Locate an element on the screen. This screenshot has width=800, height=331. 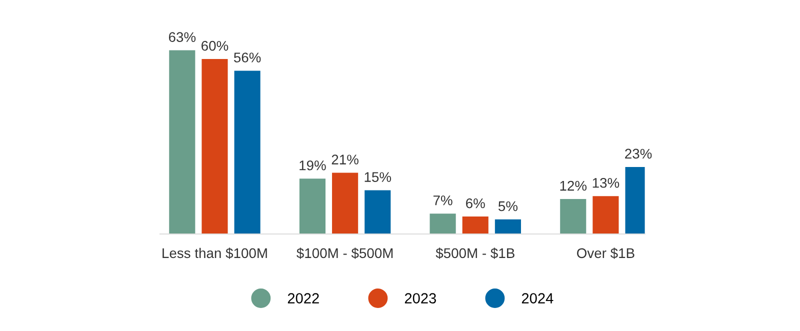
data-label: 6% is located at coordinates (475, 203).